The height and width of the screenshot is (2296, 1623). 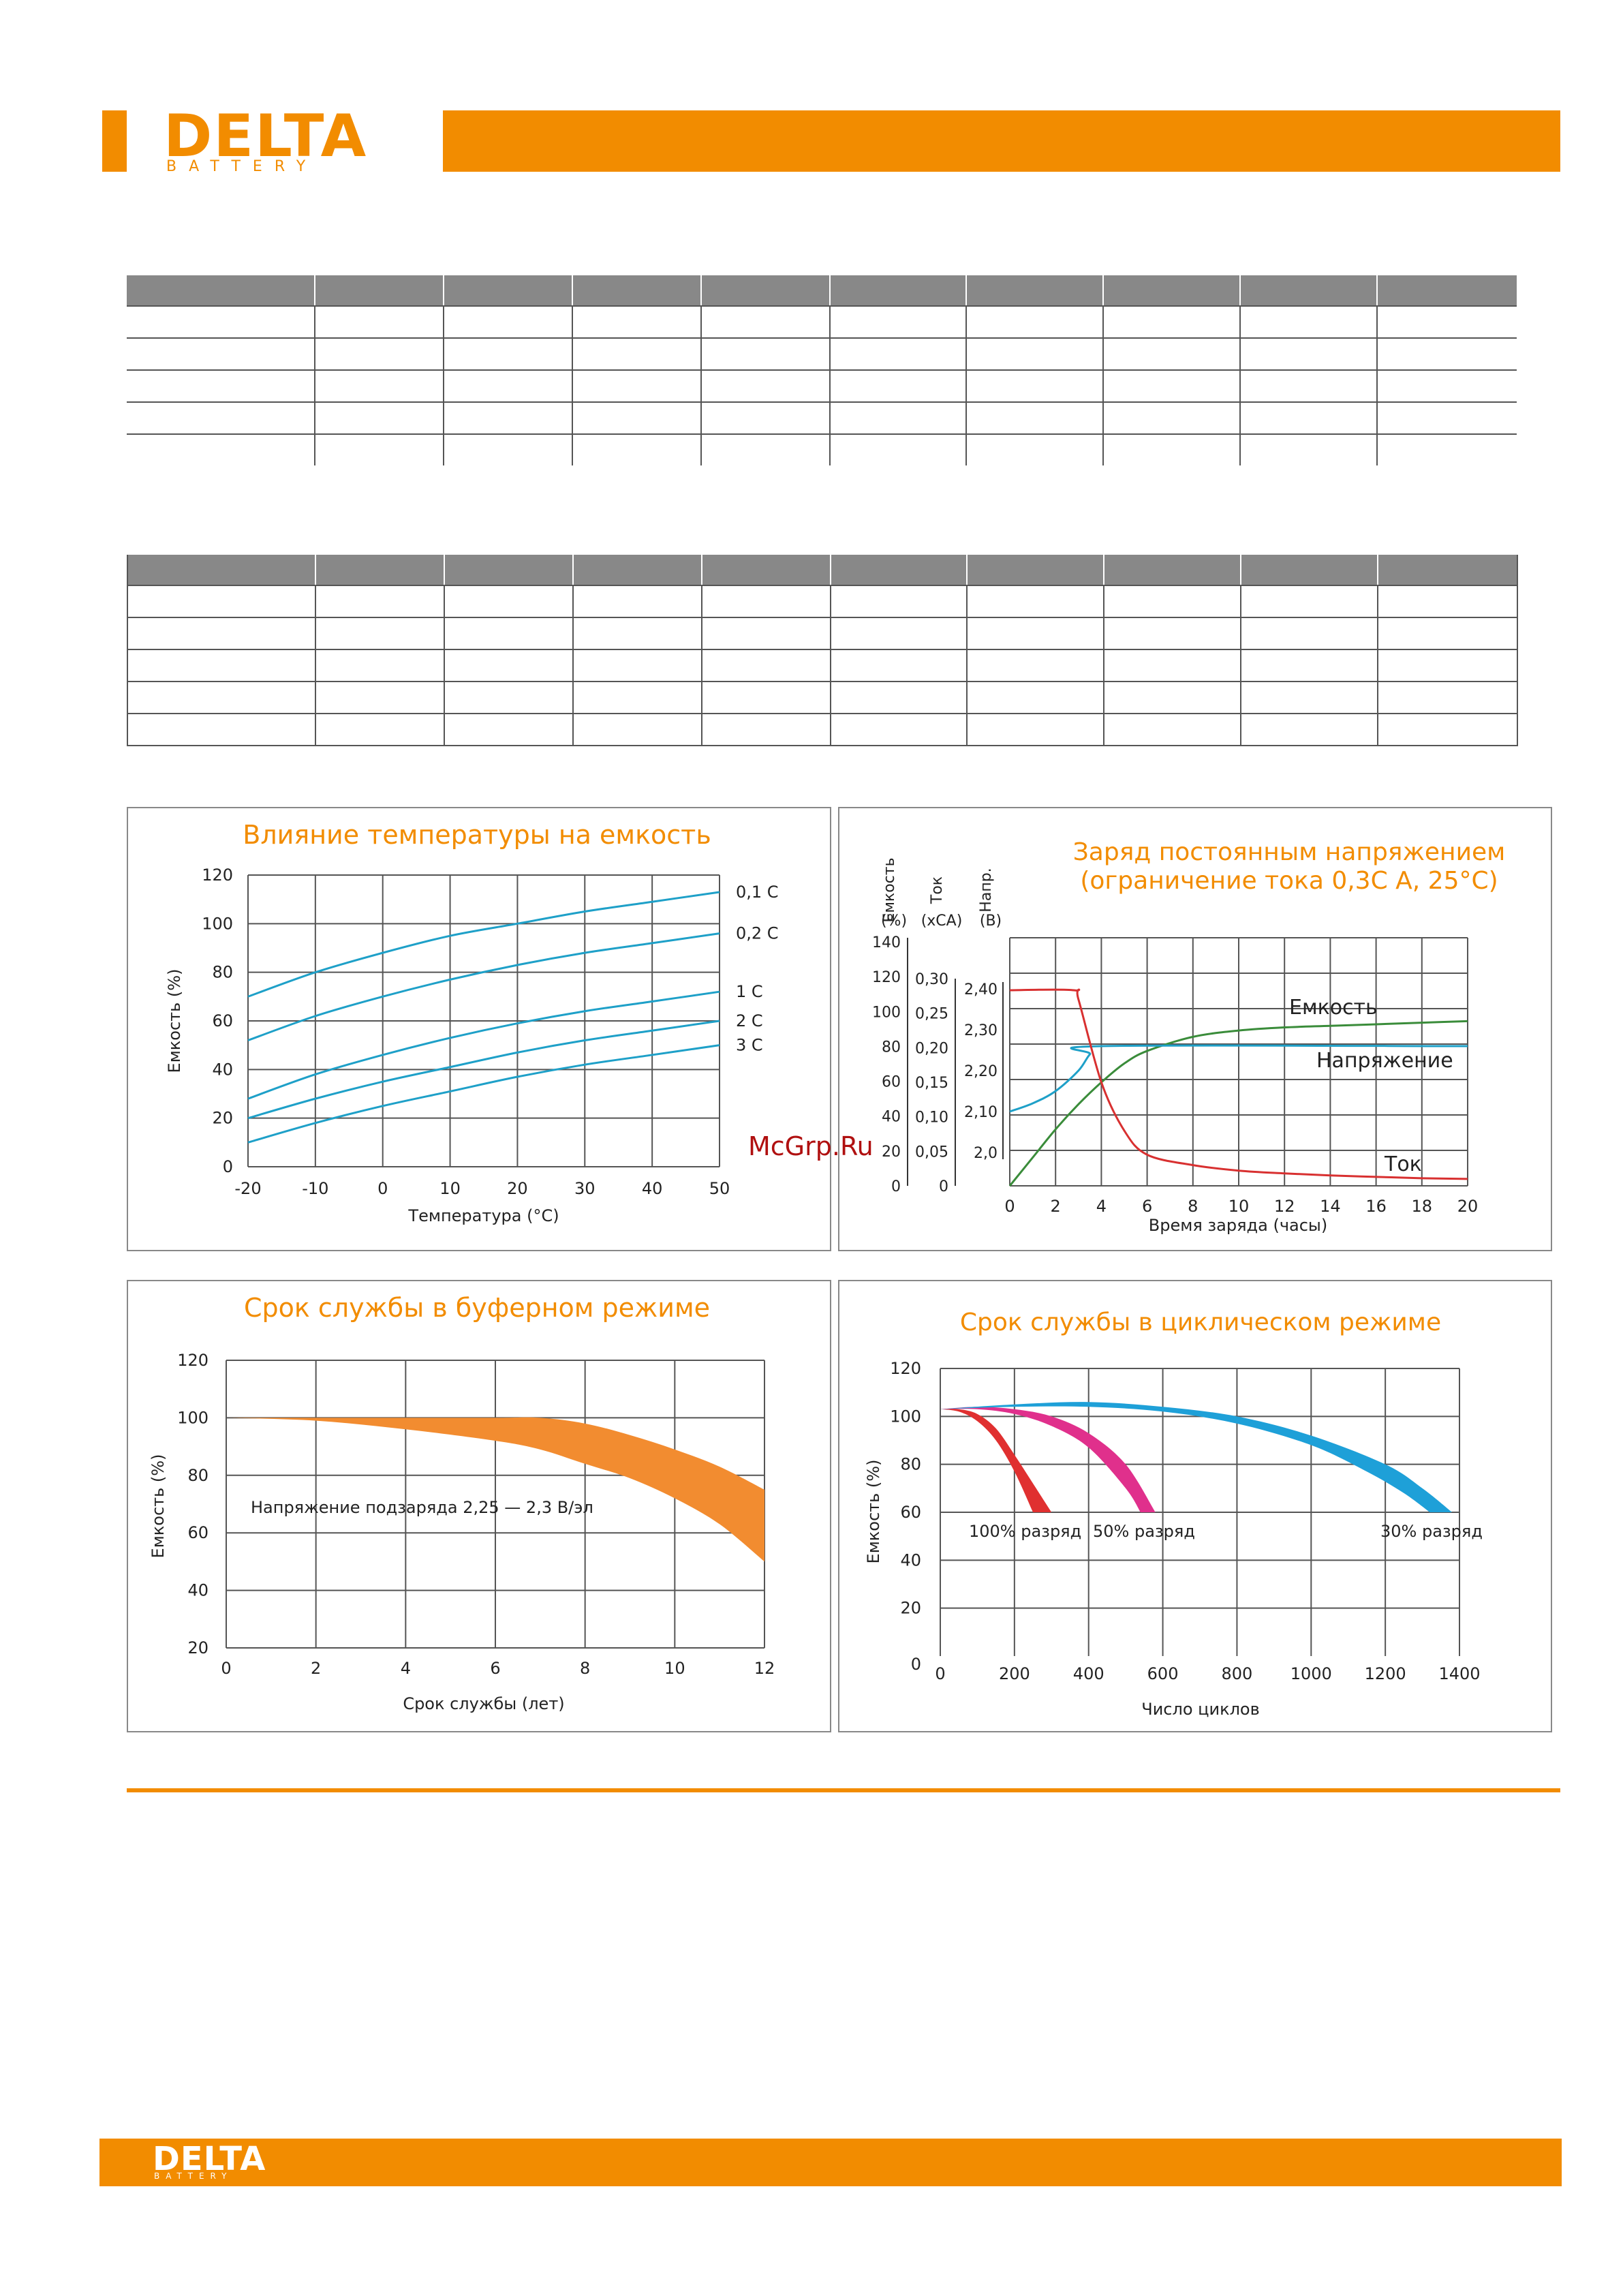 What do you see at coordinates (886, 1013) in the screenshot?
I see `capacity-tick-label: 100` at bounding box center [886, 1013].